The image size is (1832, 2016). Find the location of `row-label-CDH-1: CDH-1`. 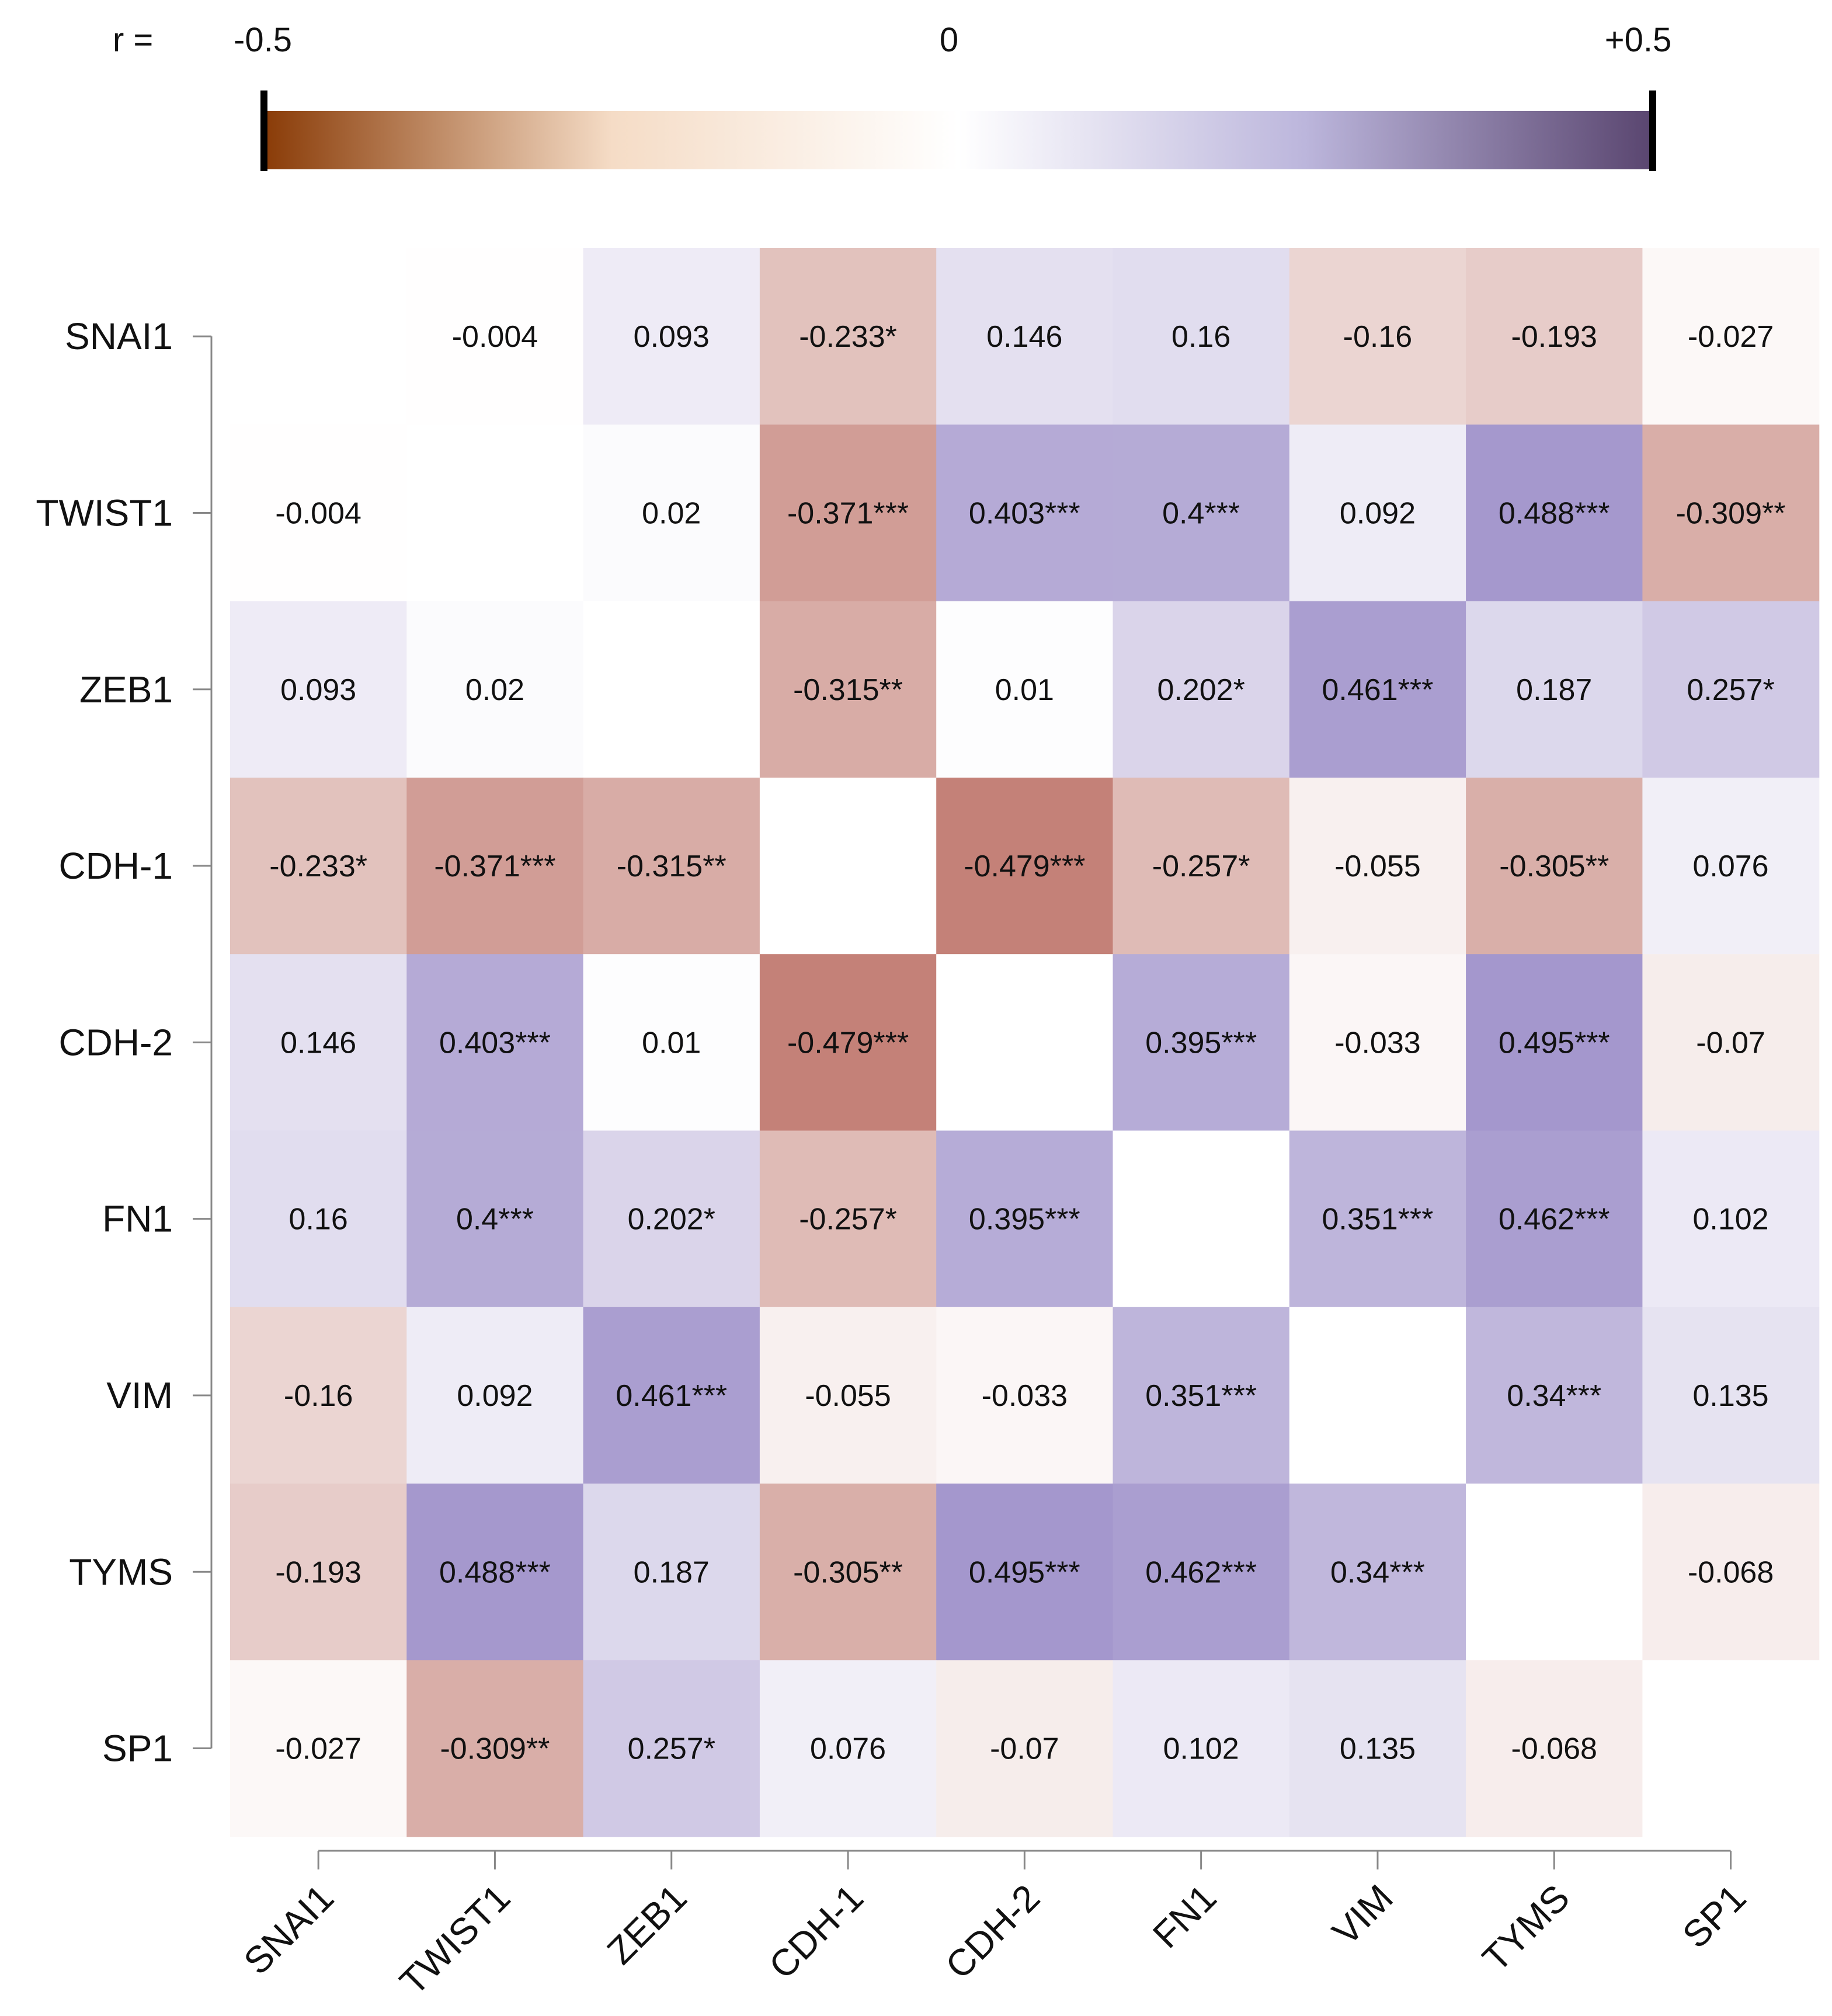

row-label-CDH-1: CDH-1 is located at coordinates (115, 866).